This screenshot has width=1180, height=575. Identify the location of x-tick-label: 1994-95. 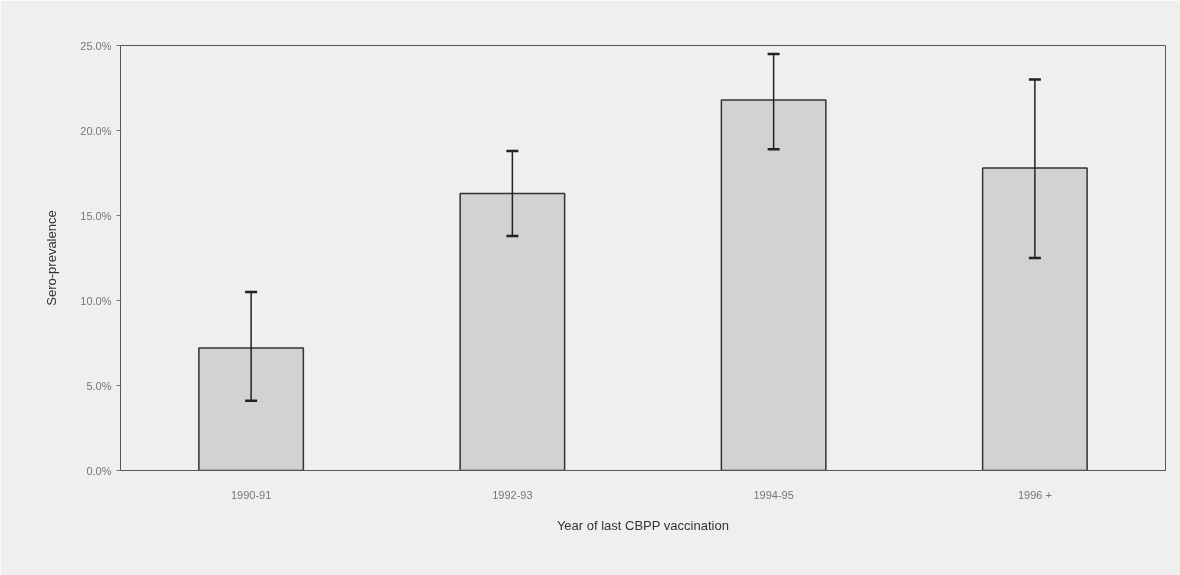
(773, 494).